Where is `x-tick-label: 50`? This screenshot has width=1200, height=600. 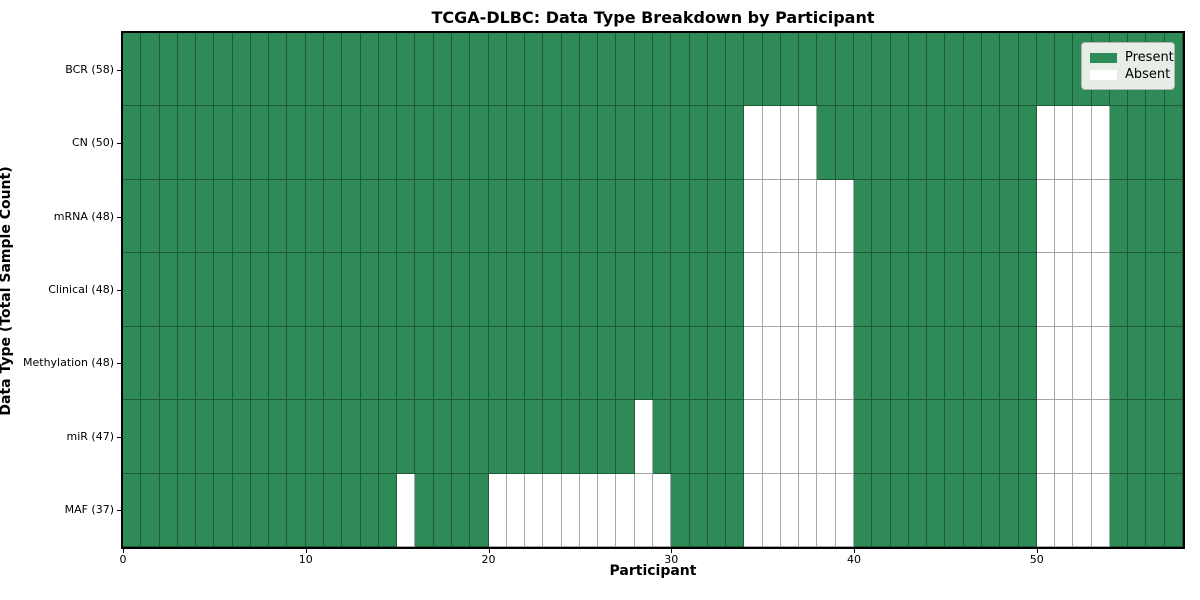
x-tick-label: 50 is located at coordinates (1036, 559).